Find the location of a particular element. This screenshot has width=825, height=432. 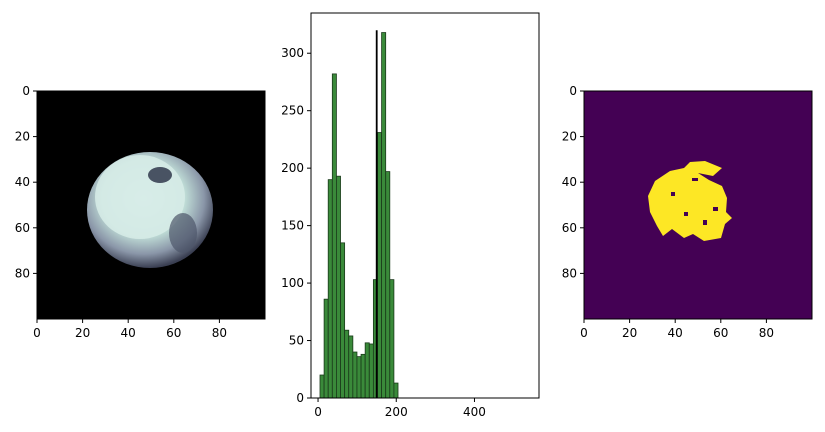

histogram-yticks: 0 50 100 150 200 250 300 is located at coordinates (296, 225).